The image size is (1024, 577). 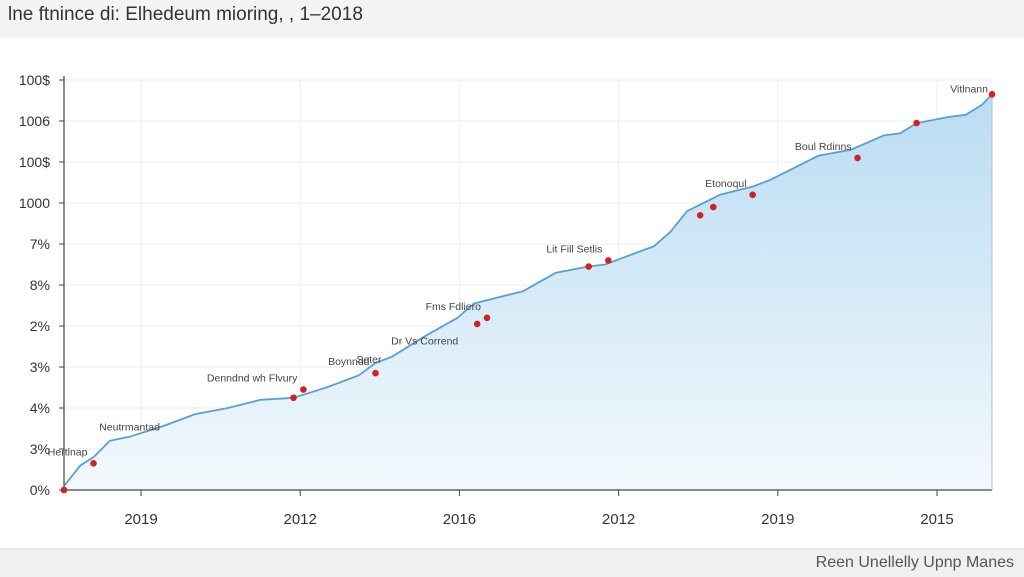 What do you see at coordinates (914, 562) in the screenshot?
I see `footer-text: Reen Unellelly Upnp Manes` at bounding box center [914, 562].